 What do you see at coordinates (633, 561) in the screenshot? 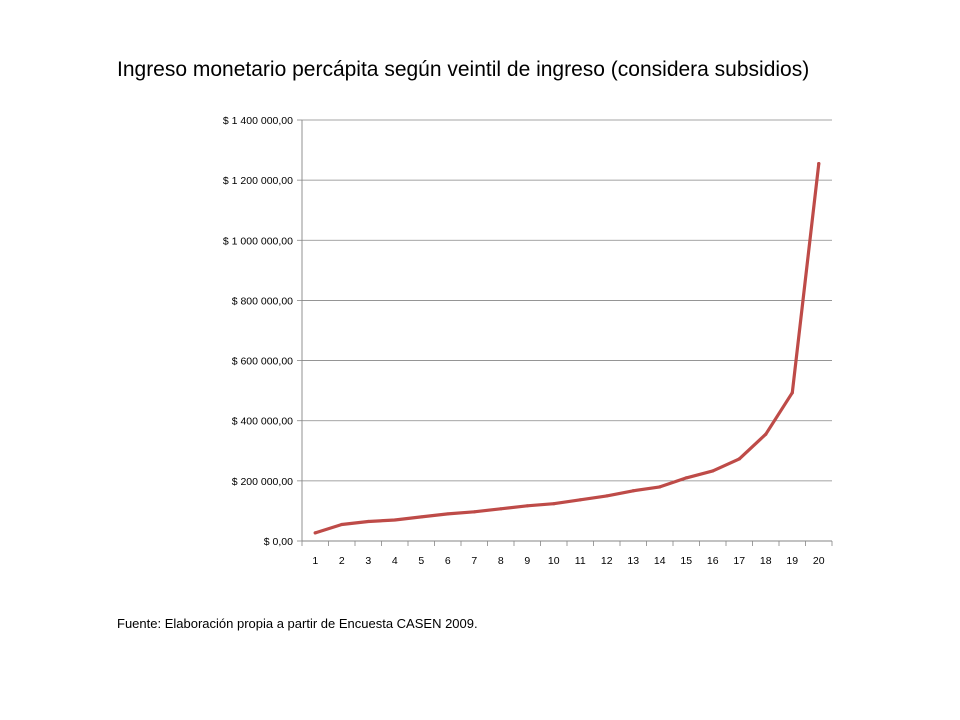
I see `x-tick-label: 13` at bounding box center [633, 561].